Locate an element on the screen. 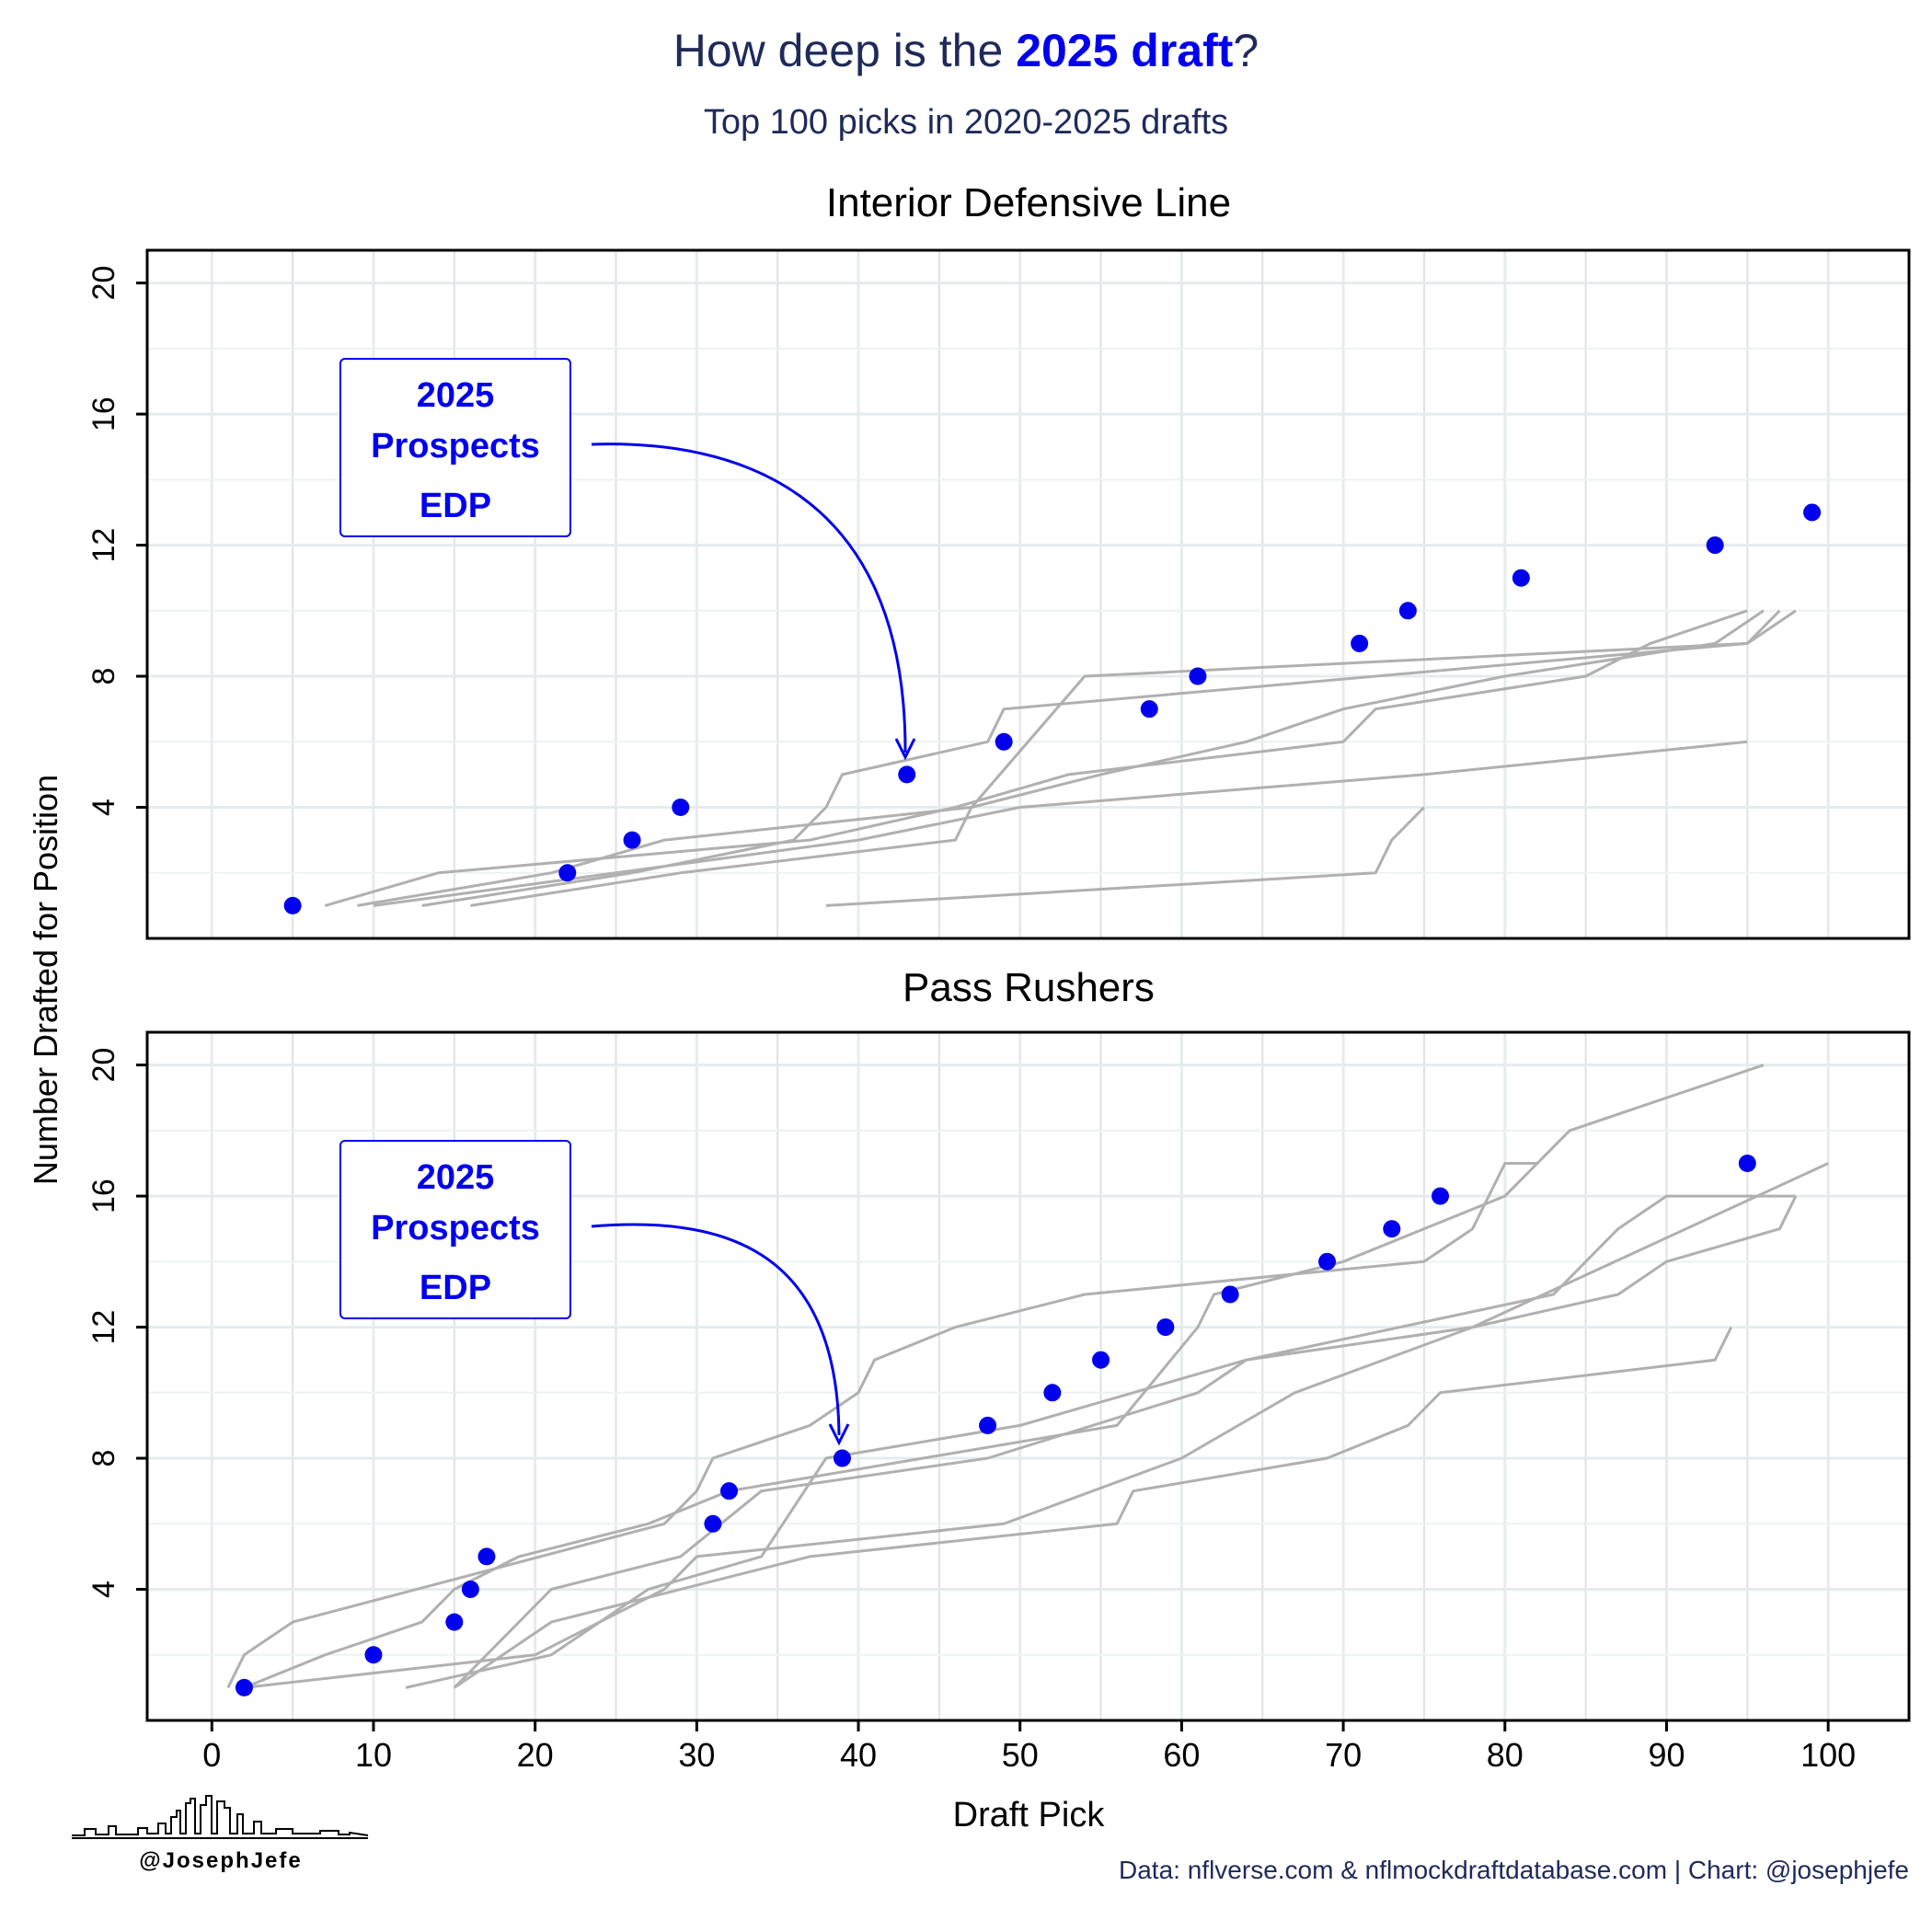  chart-subtitle: Top 100 picks in 2020-2025 drafts is located at coordinates (966, 122).